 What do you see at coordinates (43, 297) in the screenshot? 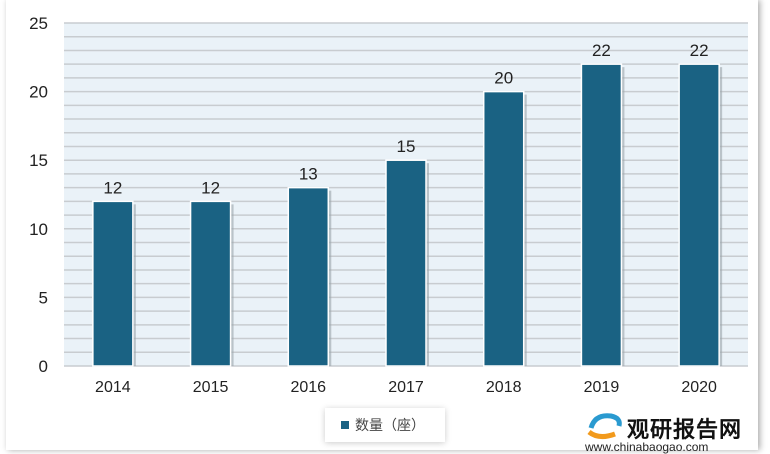
I see `y-tick-label: 5` at bounding box center [43, 297].